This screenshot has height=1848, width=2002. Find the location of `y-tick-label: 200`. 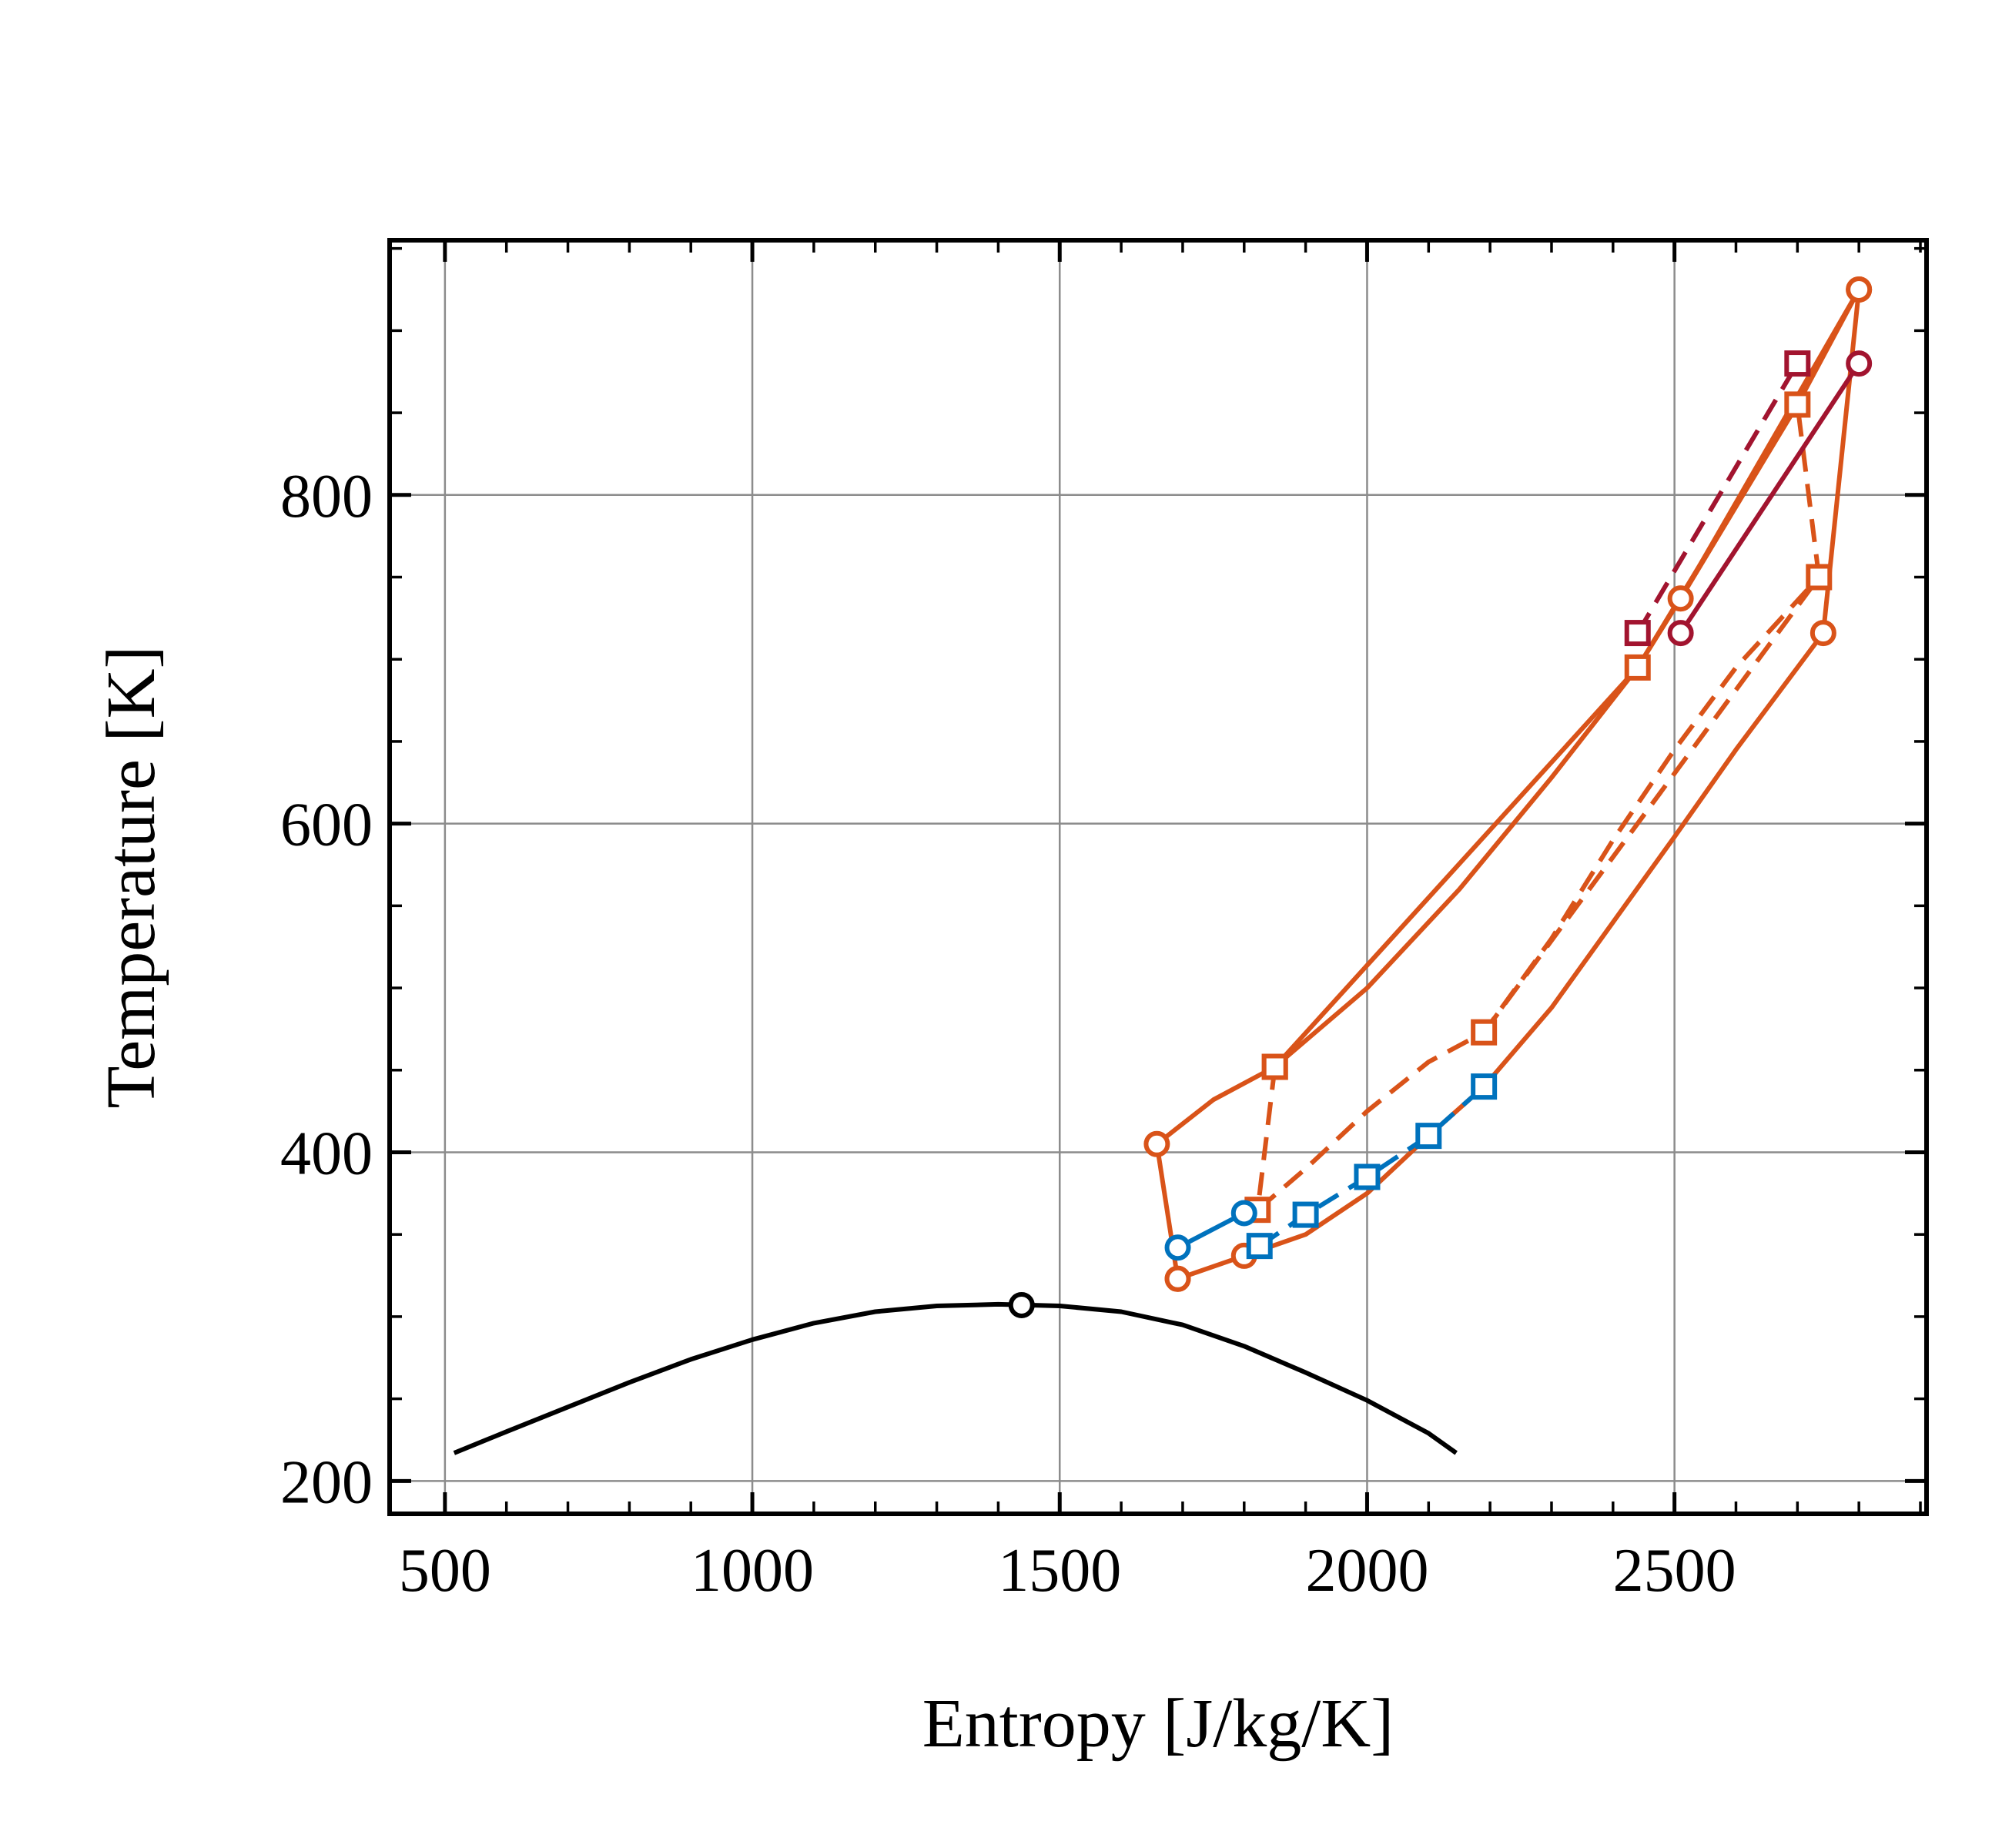

y-tick-label: 200 is located at coordinates (326, 1482).